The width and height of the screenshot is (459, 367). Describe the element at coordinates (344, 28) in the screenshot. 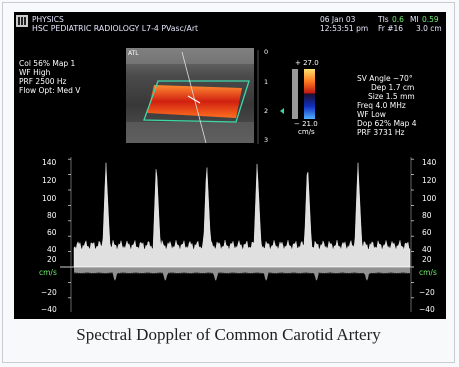

I see `exam-time: 12:53:51 pm` at that location.